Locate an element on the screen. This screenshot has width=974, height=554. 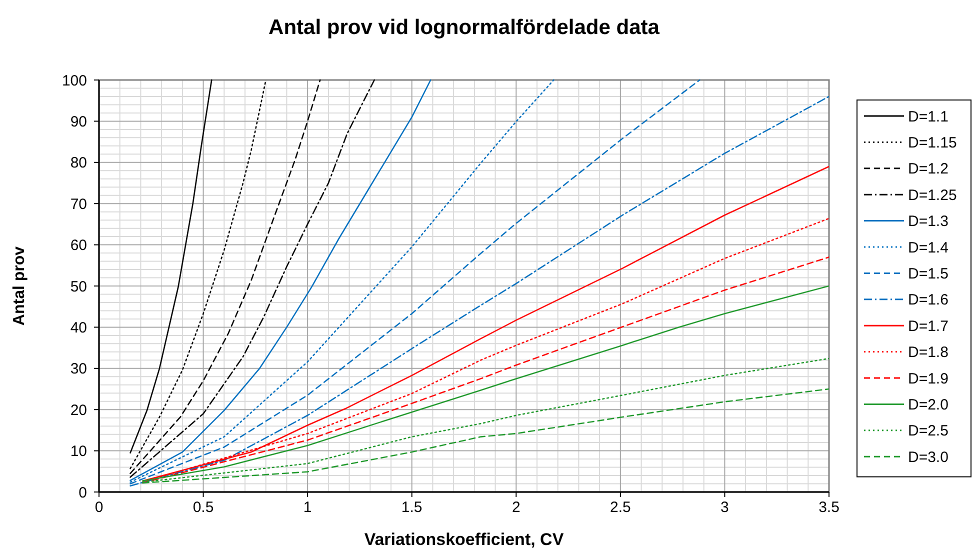
legend-label: D=1.4 is located at coordinates (928, 247).